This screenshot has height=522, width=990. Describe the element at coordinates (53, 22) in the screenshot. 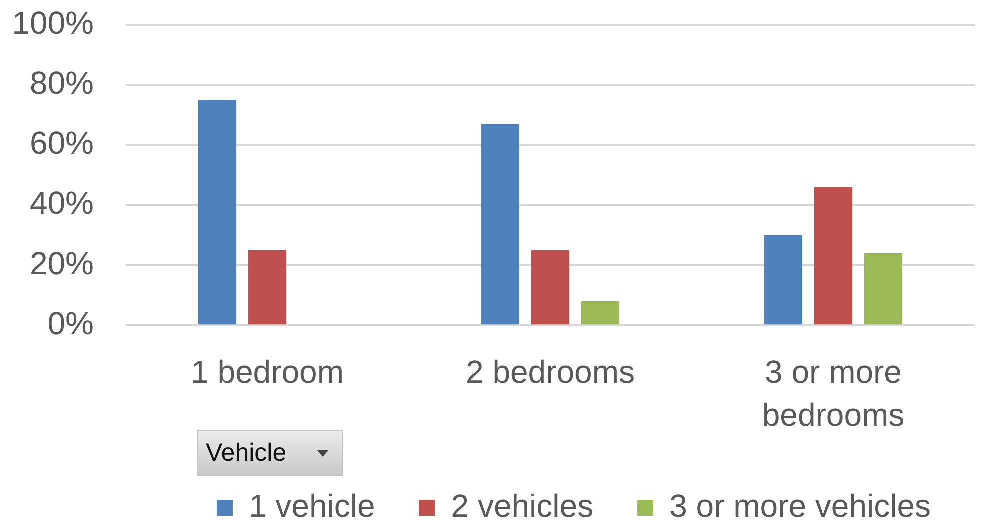

I see `y-tick-label: 100%` at that location.